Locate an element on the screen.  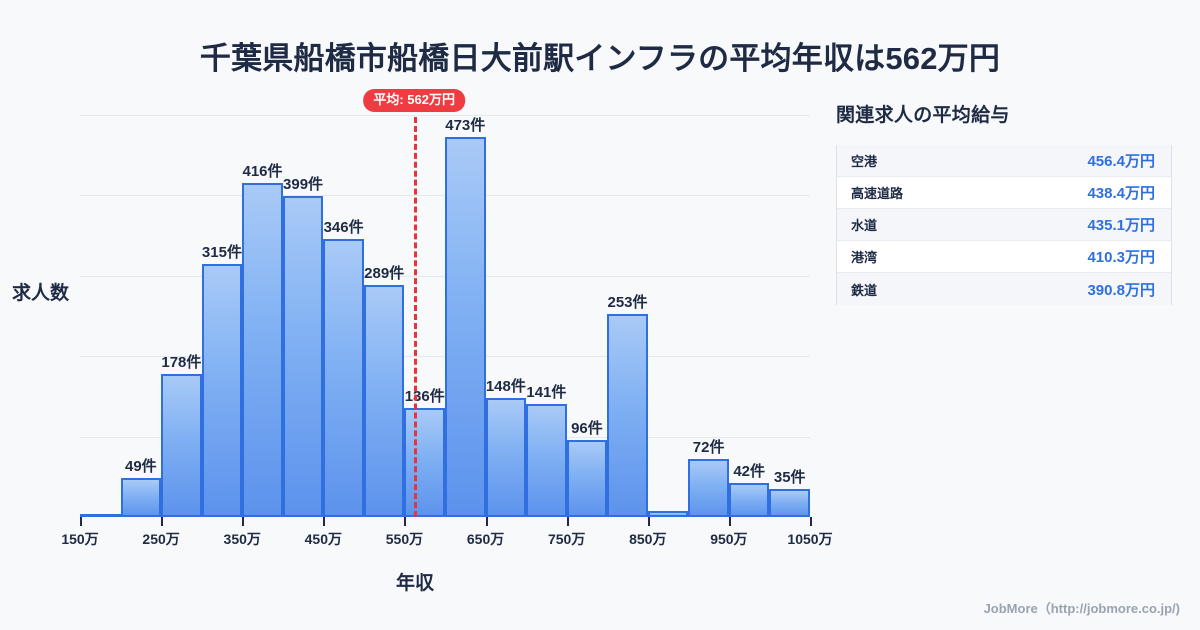
page-title: 千葉県船橋市船橋日大前駅インフラの平均年収は562万円 is located at coordinates (600, 58).